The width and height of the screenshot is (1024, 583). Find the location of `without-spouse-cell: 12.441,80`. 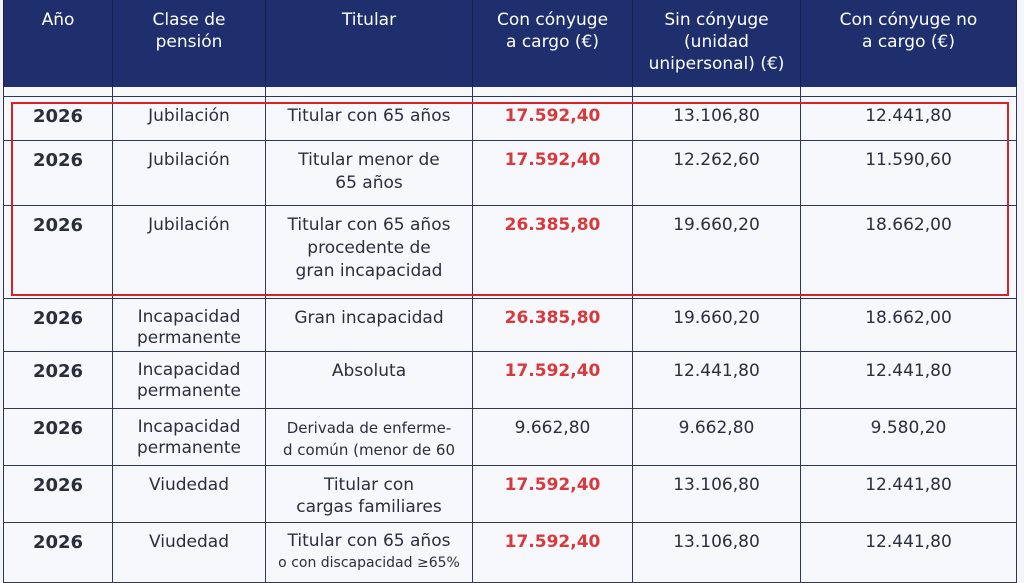

without-spouse-cell: 12.441,80 is located at coordinates (716, 379).